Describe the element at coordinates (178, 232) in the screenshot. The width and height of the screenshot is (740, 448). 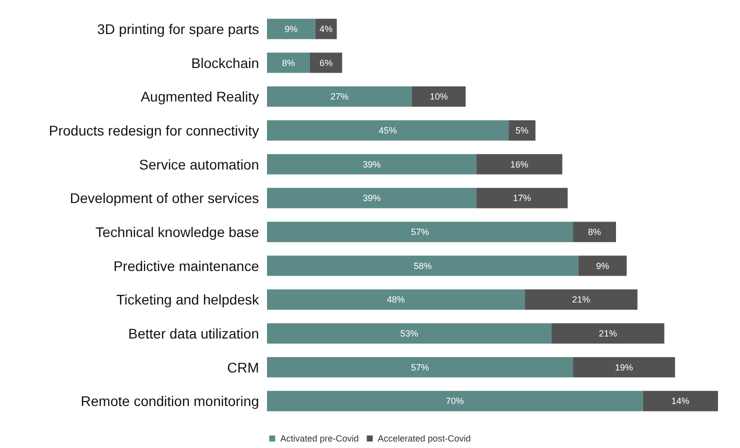
I see `y-tick-label: Technical knowledge base` at that location.